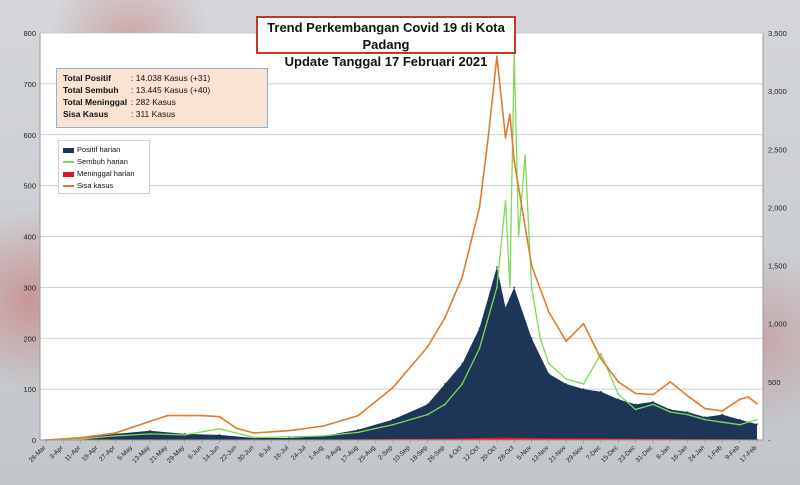 This screenshot has width=800, height=485. What do you see at coordinates (350, 454) in the screenshot?
I see `x-tick-label: 17-Aug` at bounding box center [350, 454].